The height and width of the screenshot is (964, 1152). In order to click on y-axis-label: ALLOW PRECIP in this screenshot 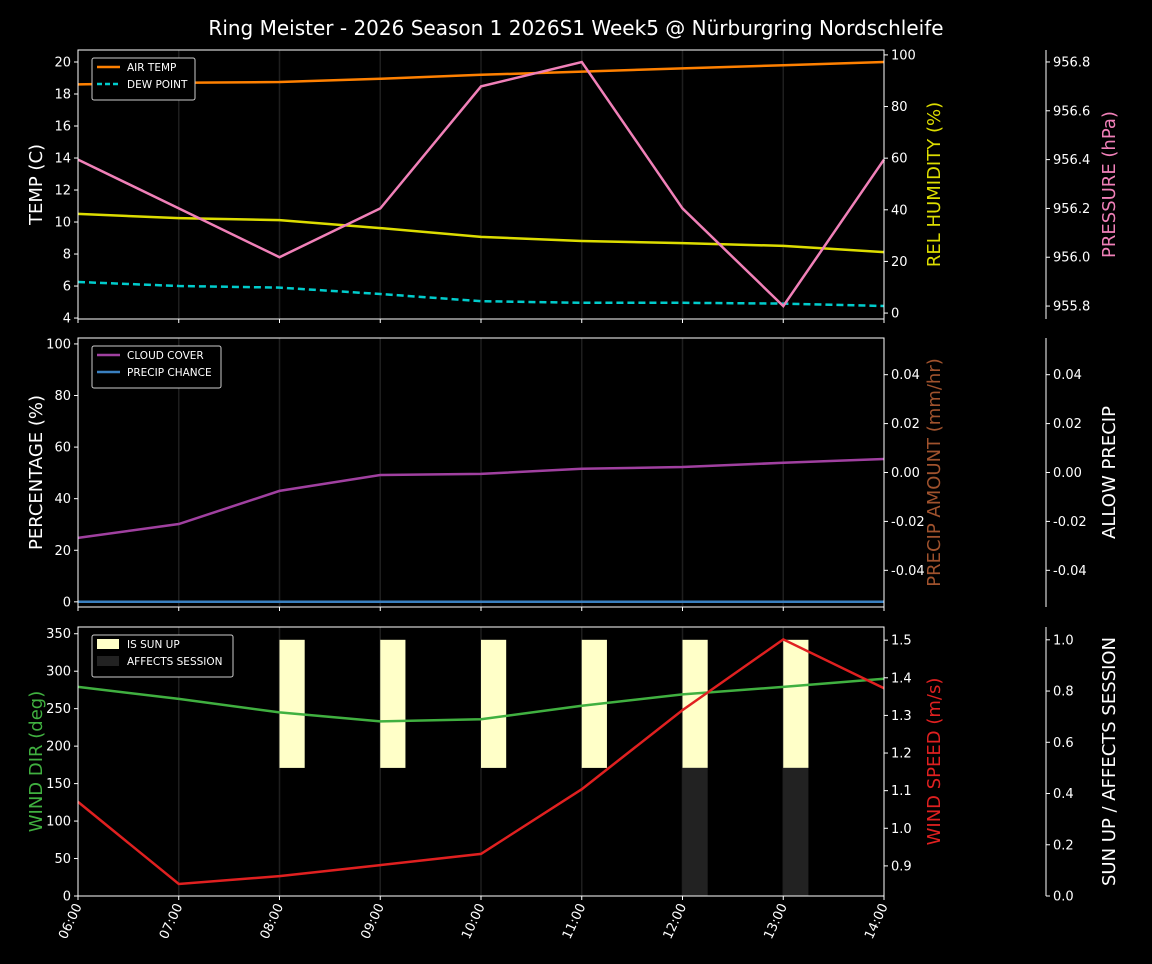, I will do `click(1109, 472)`.